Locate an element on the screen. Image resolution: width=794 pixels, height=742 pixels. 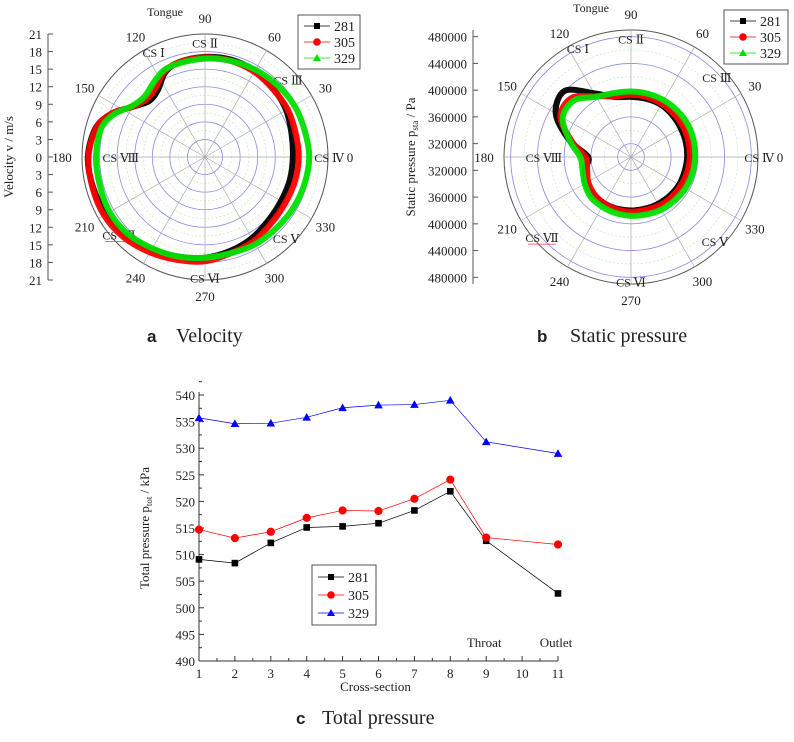
x-tick-label: 1 is located at coordinates (199, 673).